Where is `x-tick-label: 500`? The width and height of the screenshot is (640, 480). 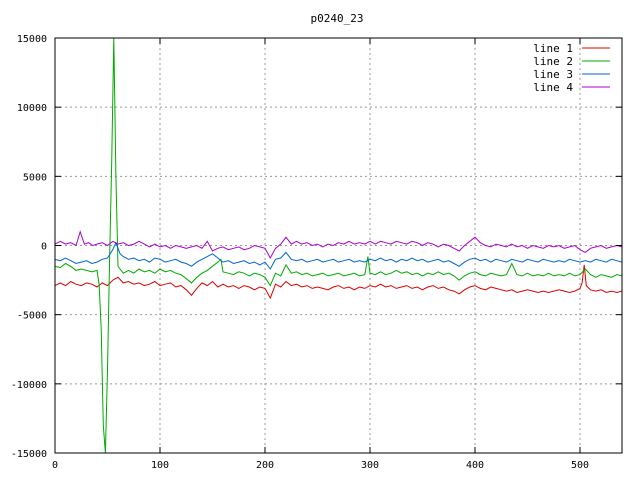
x-tick-label: 500 is located at coordinates (580, 465).